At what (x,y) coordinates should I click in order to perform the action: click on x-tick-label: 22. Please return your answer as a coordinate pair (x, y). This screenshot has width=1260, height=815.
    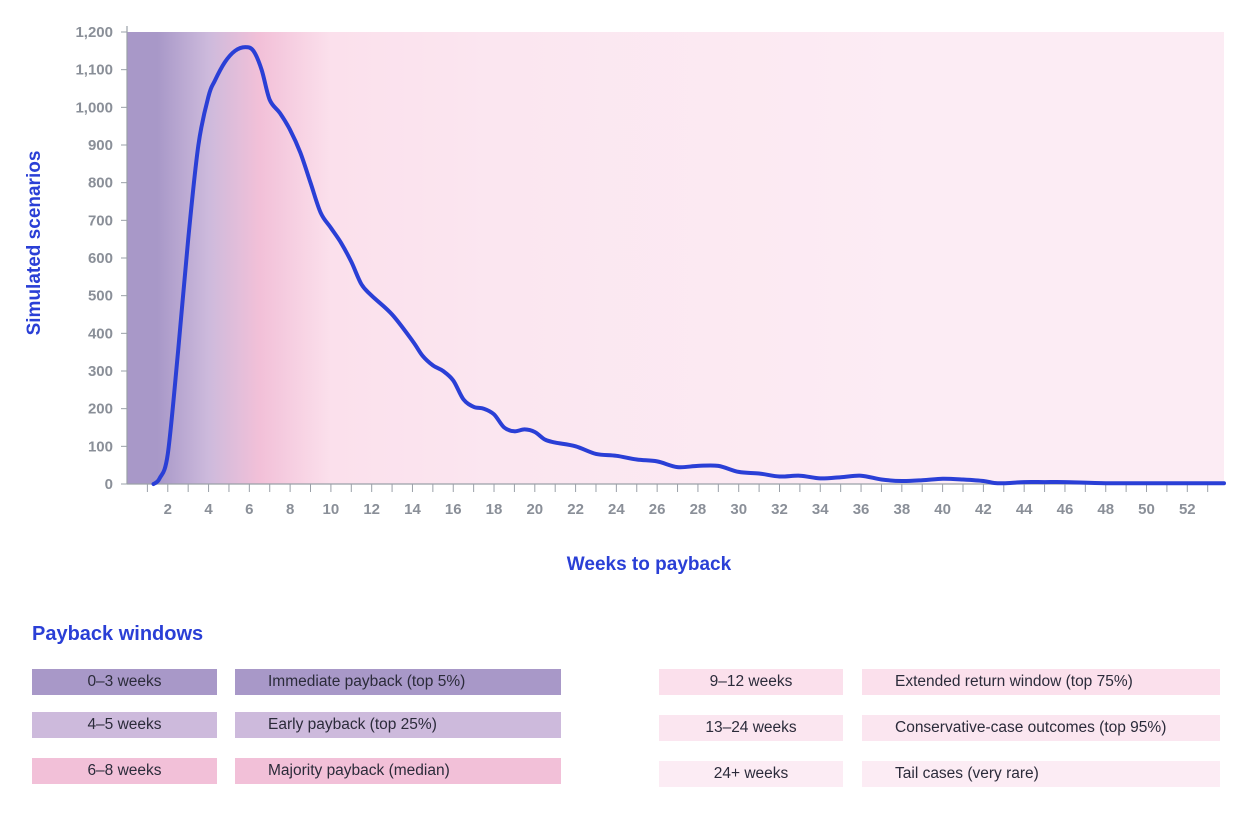
    Looking at the image, I should click on (575, 509).